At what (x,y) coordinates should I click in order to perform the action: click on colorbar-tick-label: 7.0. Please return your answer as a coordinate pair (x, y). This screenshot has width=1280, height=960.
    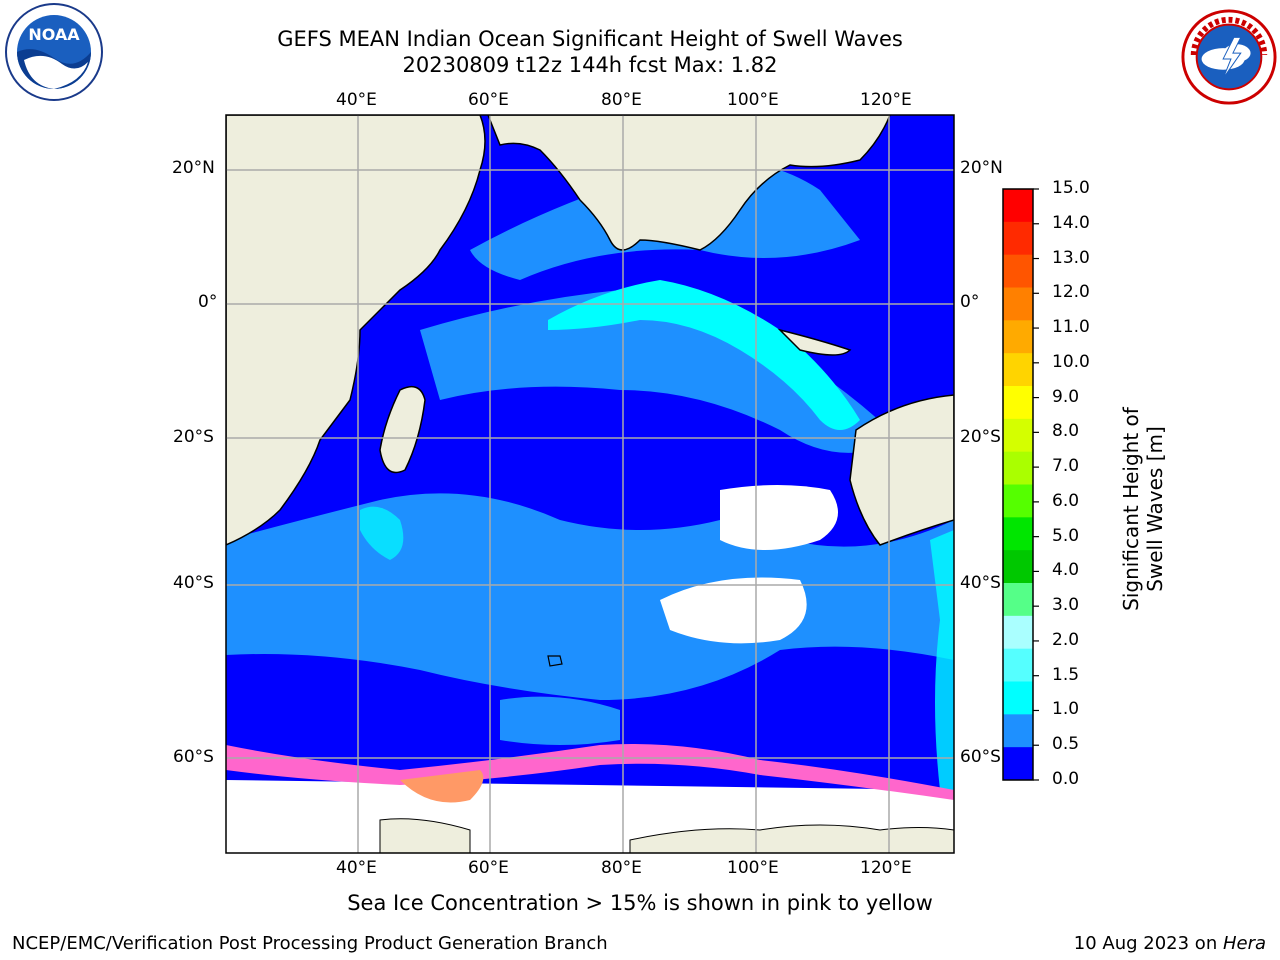
    Looking at the image, I should click on (1066, 466).